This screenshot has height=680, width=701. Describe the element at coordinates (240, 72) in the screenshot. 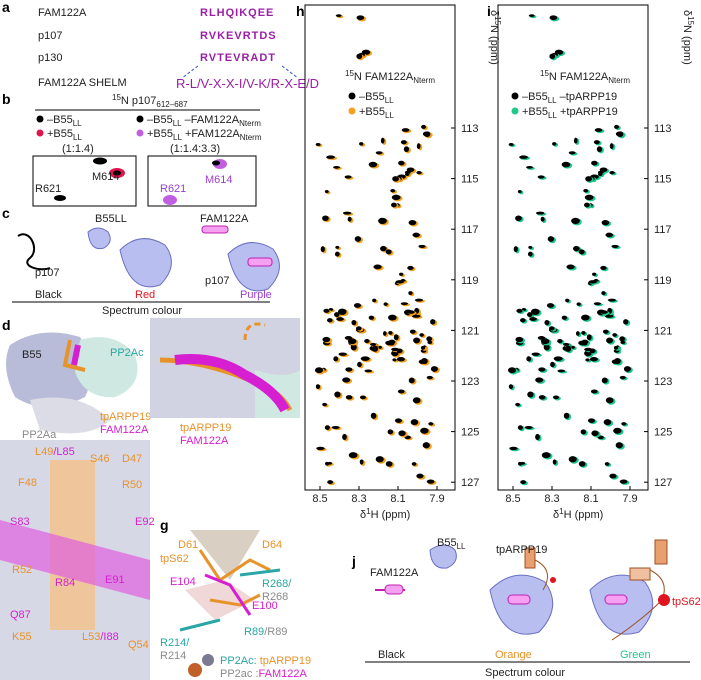

I see `connector` at that location.